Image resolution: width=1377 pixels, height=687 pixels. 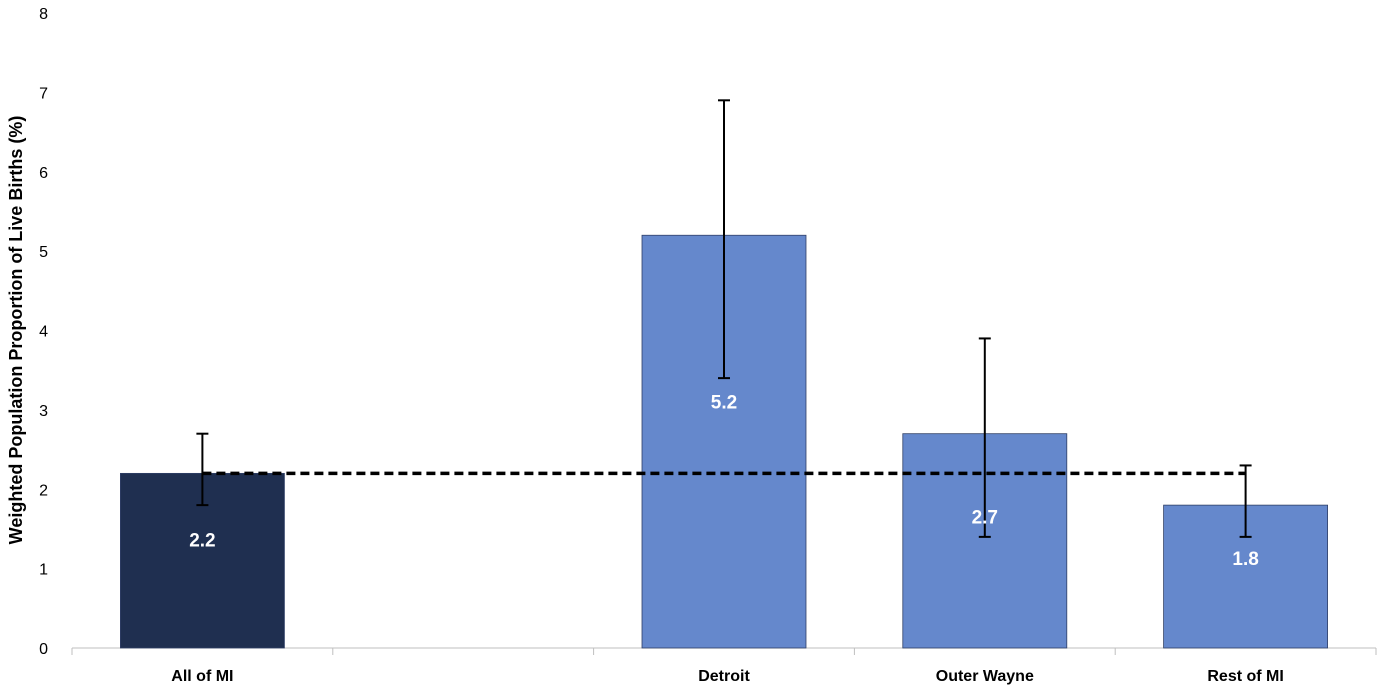 What do you see at coordinates (43, 490) in the screenshot?
I see `y-tick-label: 2` at bounding box center [43, 490].